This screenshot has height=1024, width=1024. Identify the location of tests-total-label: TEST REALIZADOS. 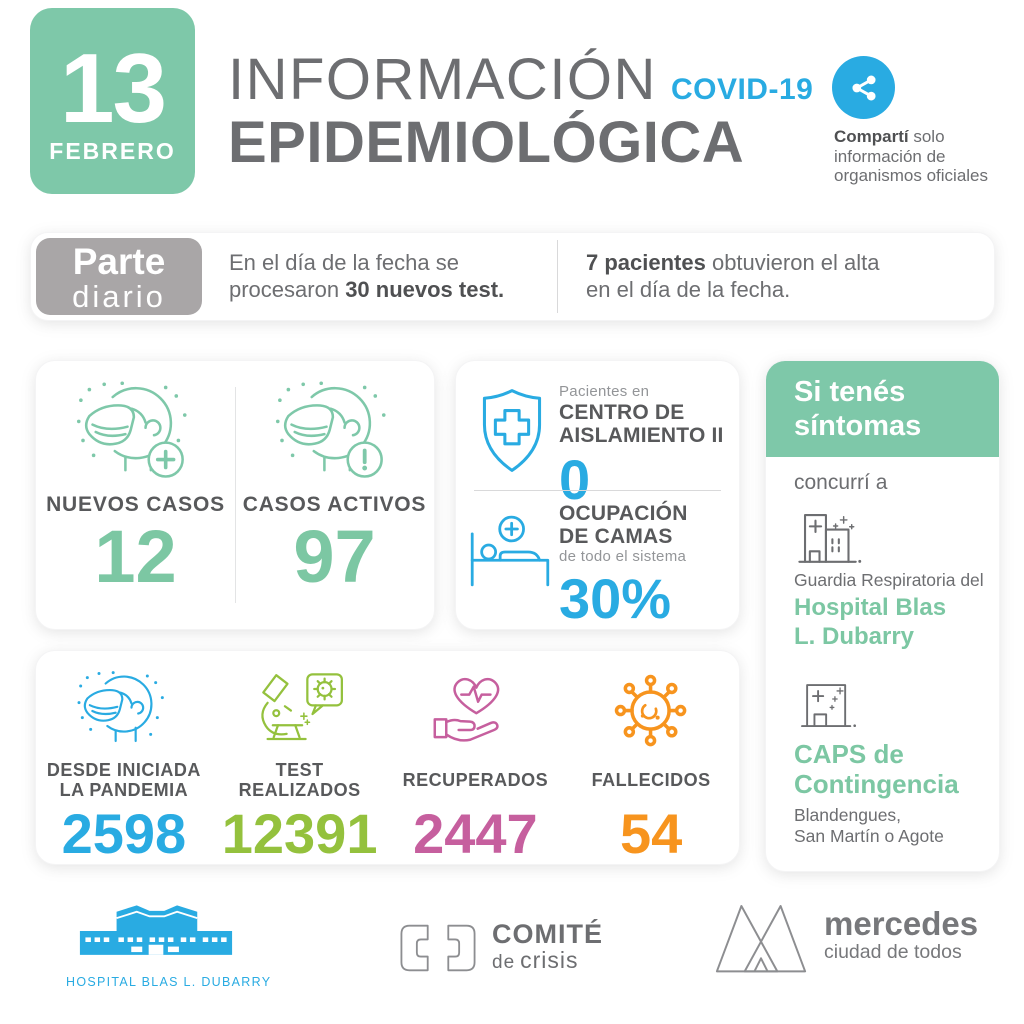
(300, 780).